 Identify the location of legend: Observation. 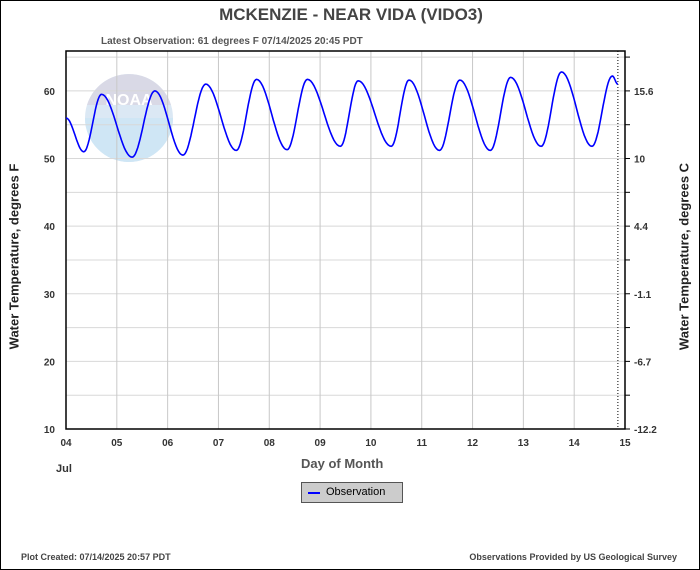
(352, 492).